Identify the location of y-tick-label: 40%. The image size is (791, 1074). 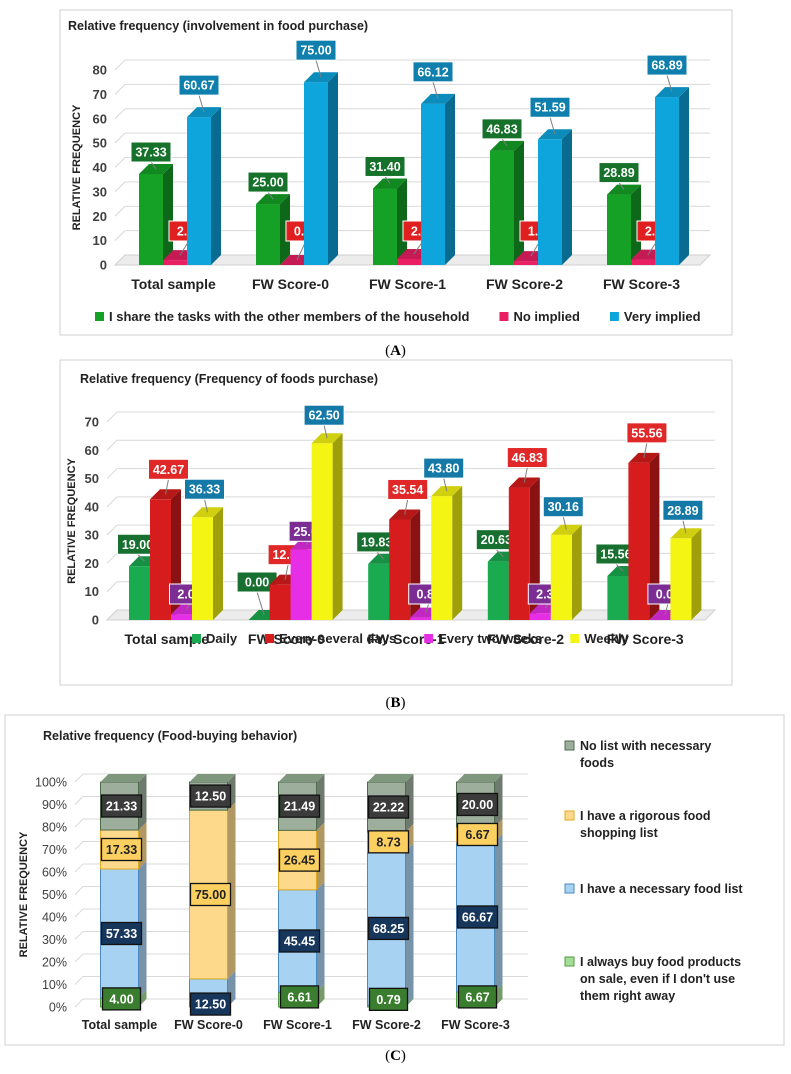
(54, 918).